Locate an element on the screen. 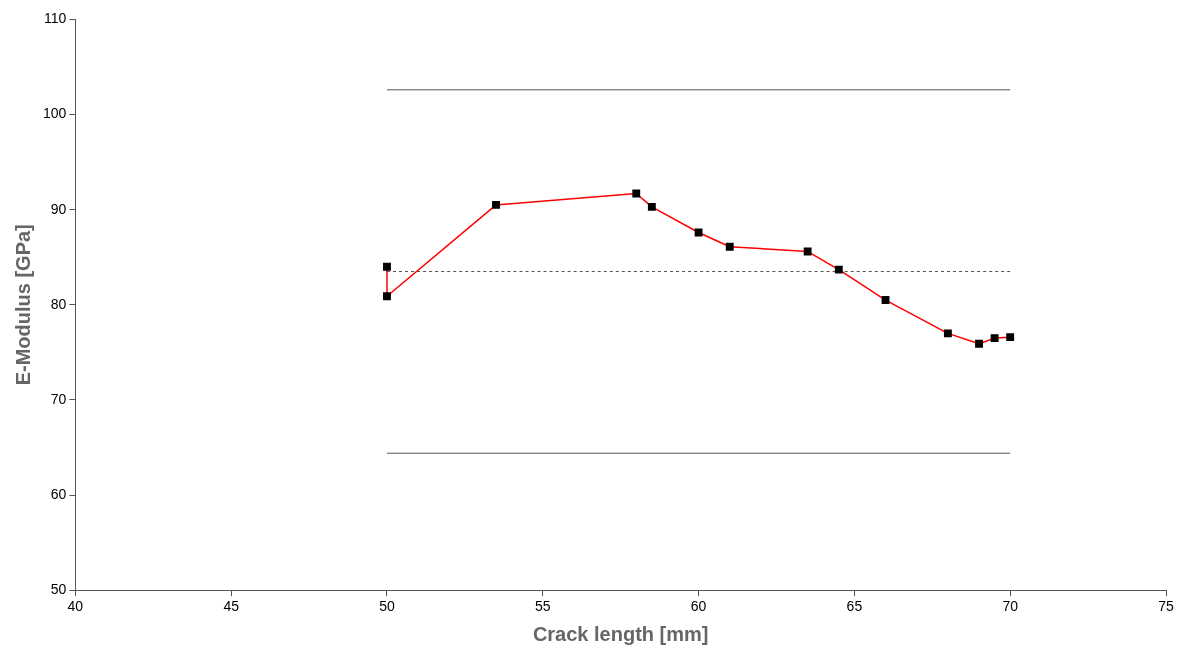  y-axis-title: E-Modulus [GPa] is located at coordinates (22, 305).